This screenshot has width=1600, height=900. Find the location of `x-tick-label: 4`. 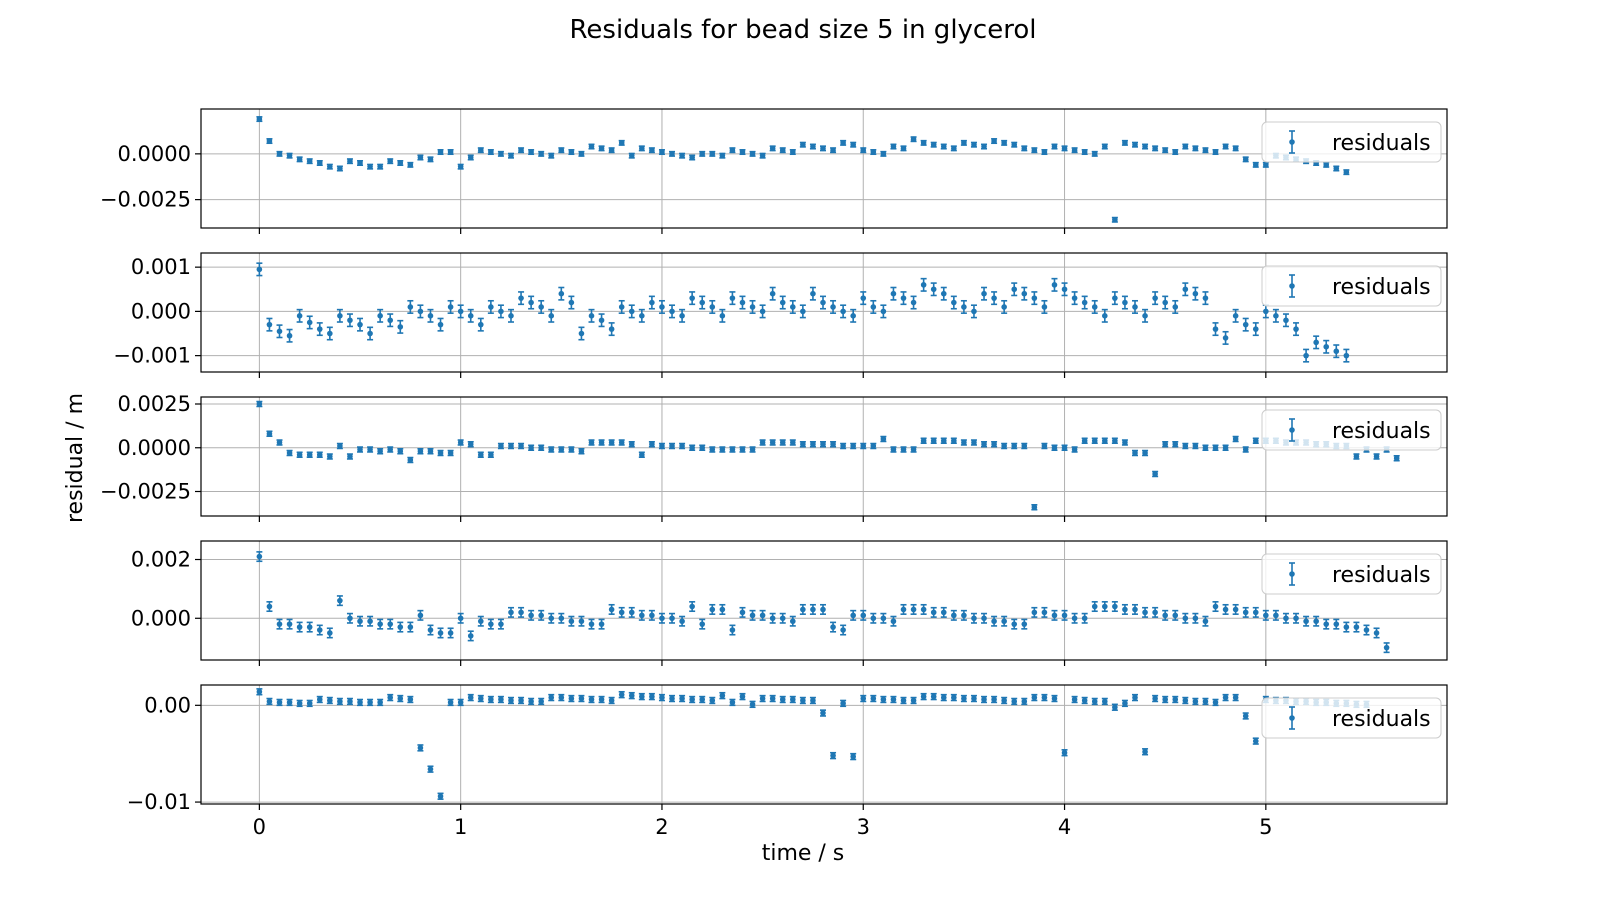

x-tick-label: 4 is located at coordinates (1064, 827).